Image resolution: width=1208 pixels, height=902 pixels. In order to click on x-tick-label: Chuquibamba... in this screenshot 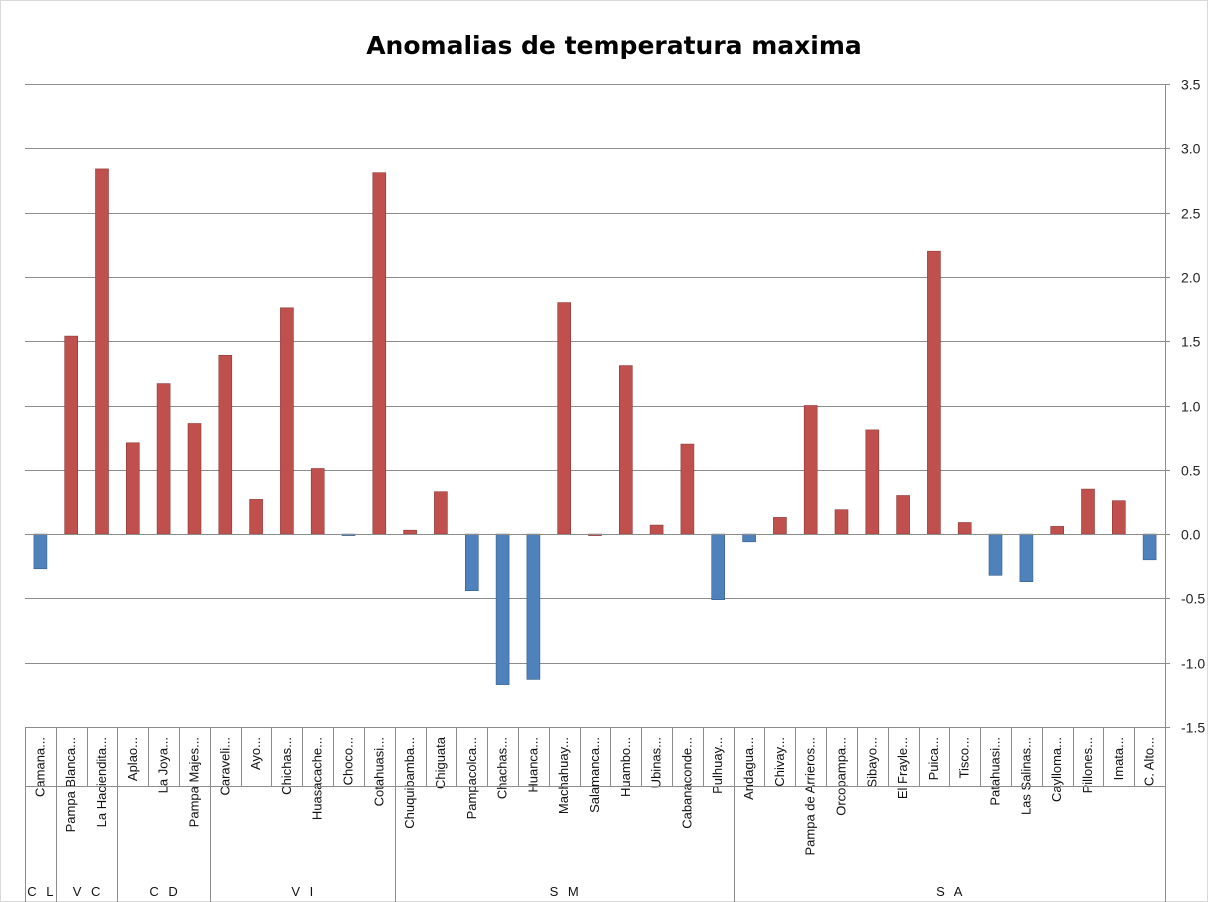, I will do `click(409, 783)`.